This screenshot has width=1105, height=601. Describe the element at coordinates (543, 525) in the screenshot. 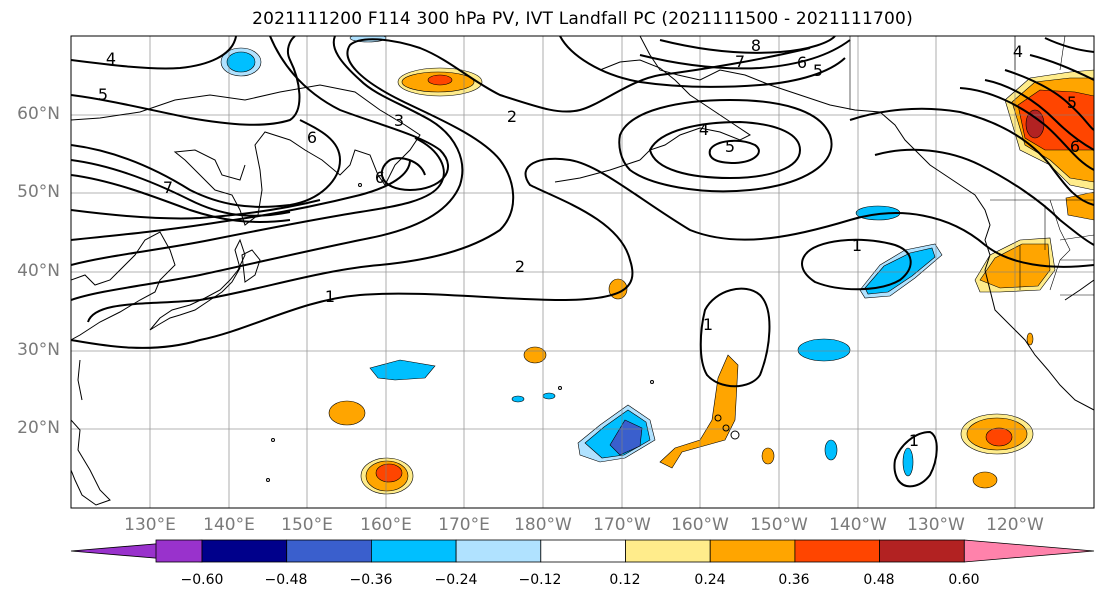

I see `lon-label: 180°W` at that location.